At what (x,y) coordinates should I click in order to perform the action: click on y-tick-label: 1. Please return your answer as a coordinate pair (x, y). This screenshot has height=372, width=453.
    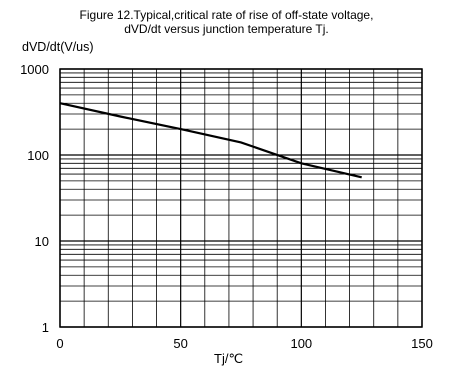
    Looking at the image, I should click on (45, 327).